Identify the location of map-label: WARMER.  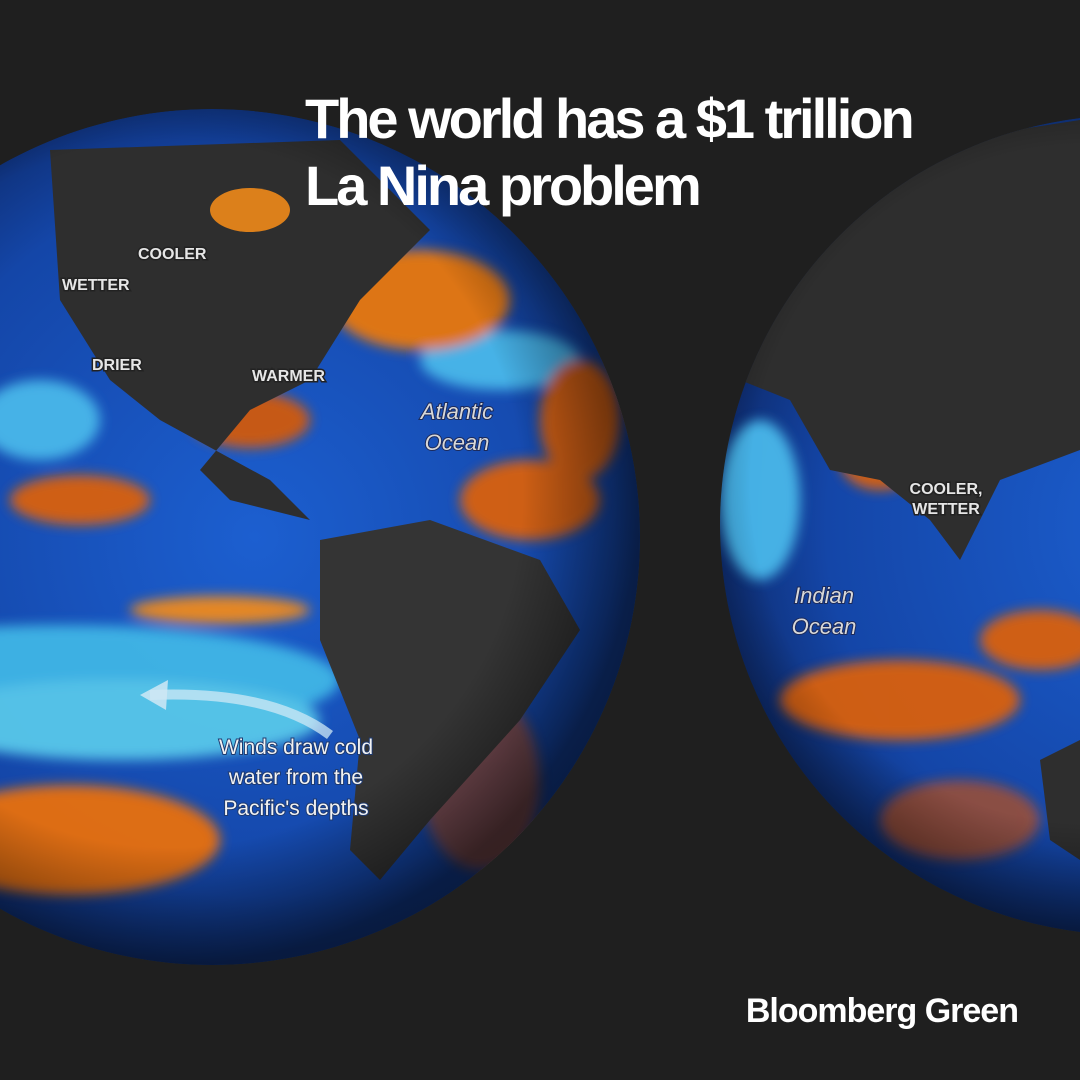
(288, 376).